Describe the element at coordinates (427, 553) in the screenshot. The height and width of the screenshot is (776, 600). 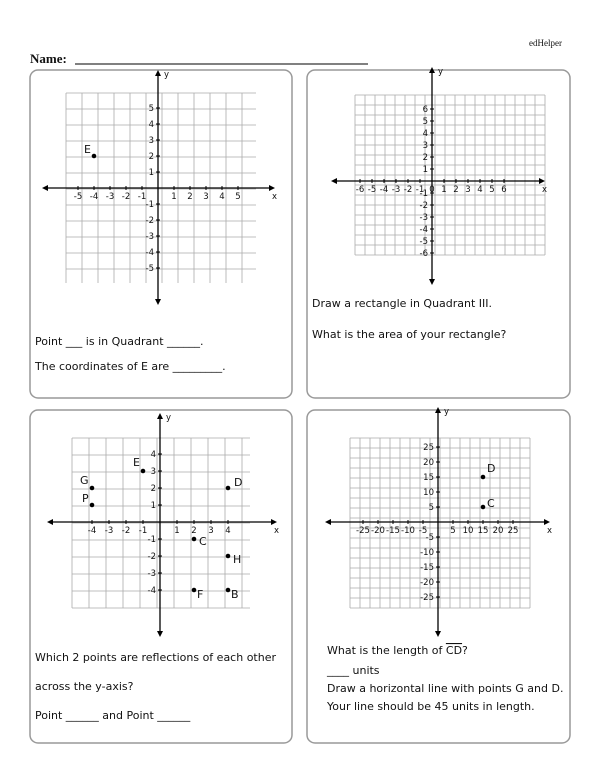
I see `y-tick-label: -10` at that location.